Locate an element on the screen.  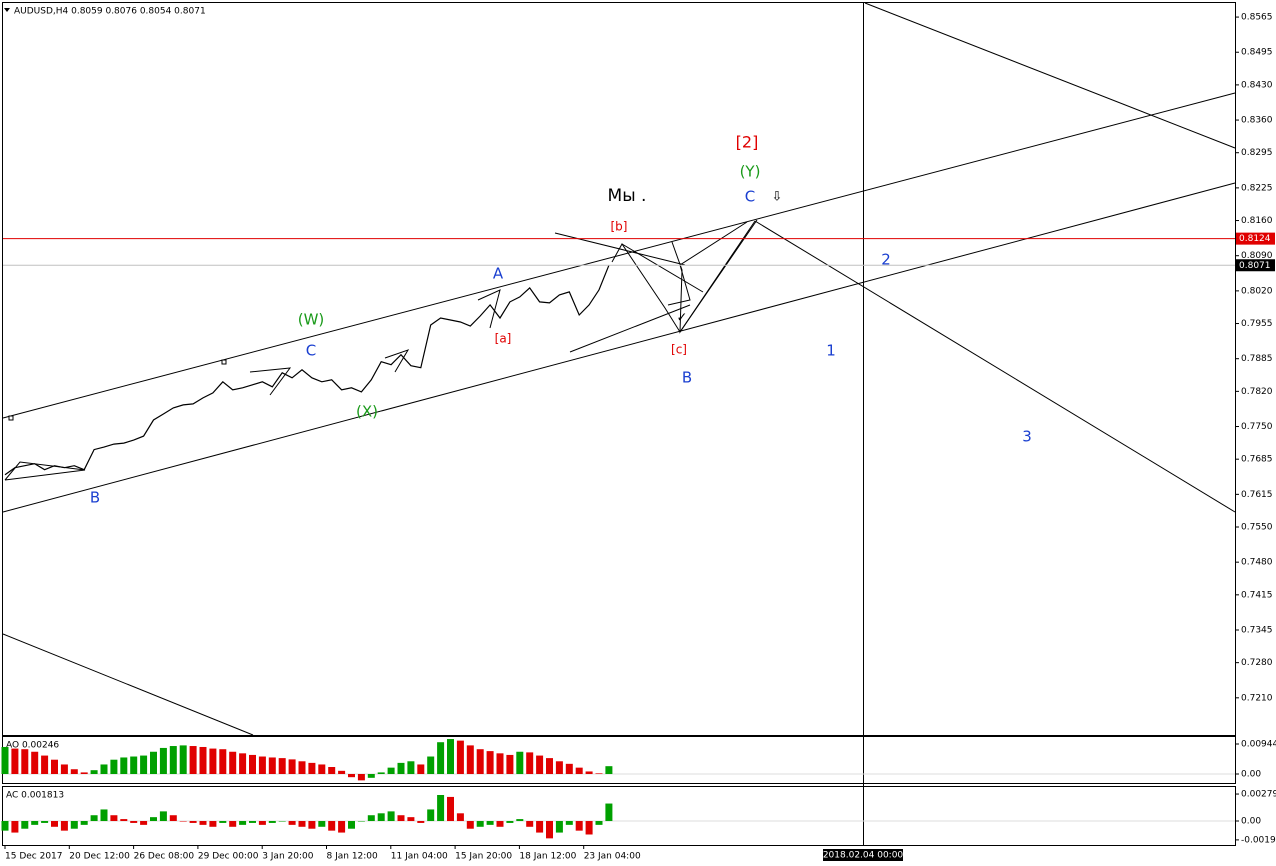
y-tick-label: 0.7750 is located at coordinates (1257, 427).